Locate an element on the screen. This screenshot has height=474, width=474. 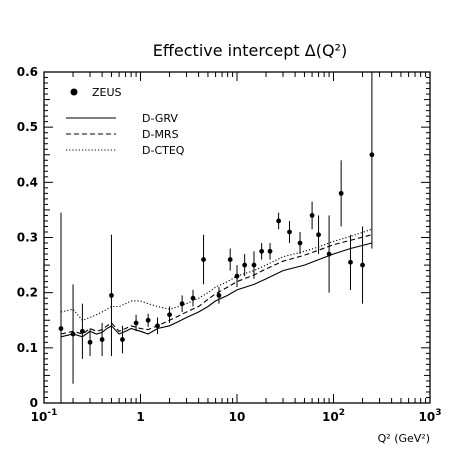
x-tick-label: 10⁻¹ is located at coordinates (44, 416).